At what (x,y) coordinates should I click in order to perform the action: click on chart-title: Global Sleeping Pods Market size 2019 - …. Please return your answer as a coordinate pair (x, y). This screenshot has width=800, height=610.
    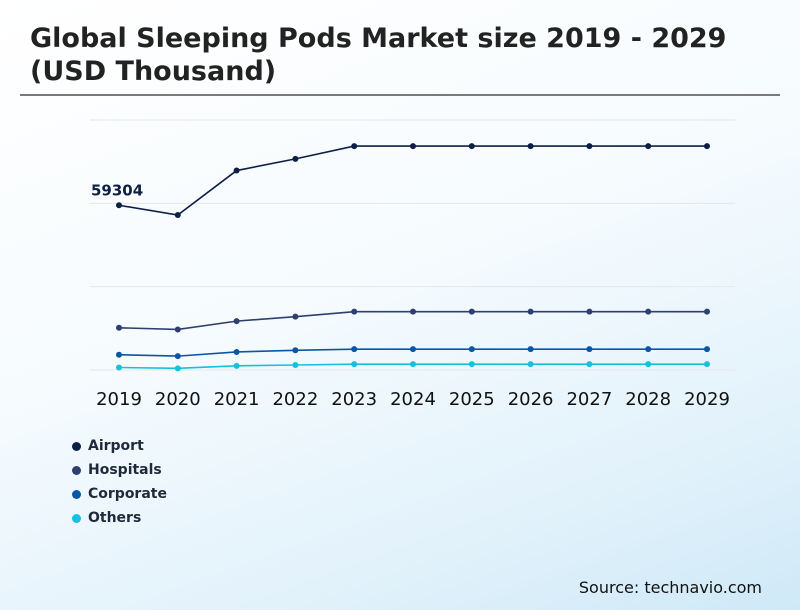
    Looking at the image, I should click on (378, 55).